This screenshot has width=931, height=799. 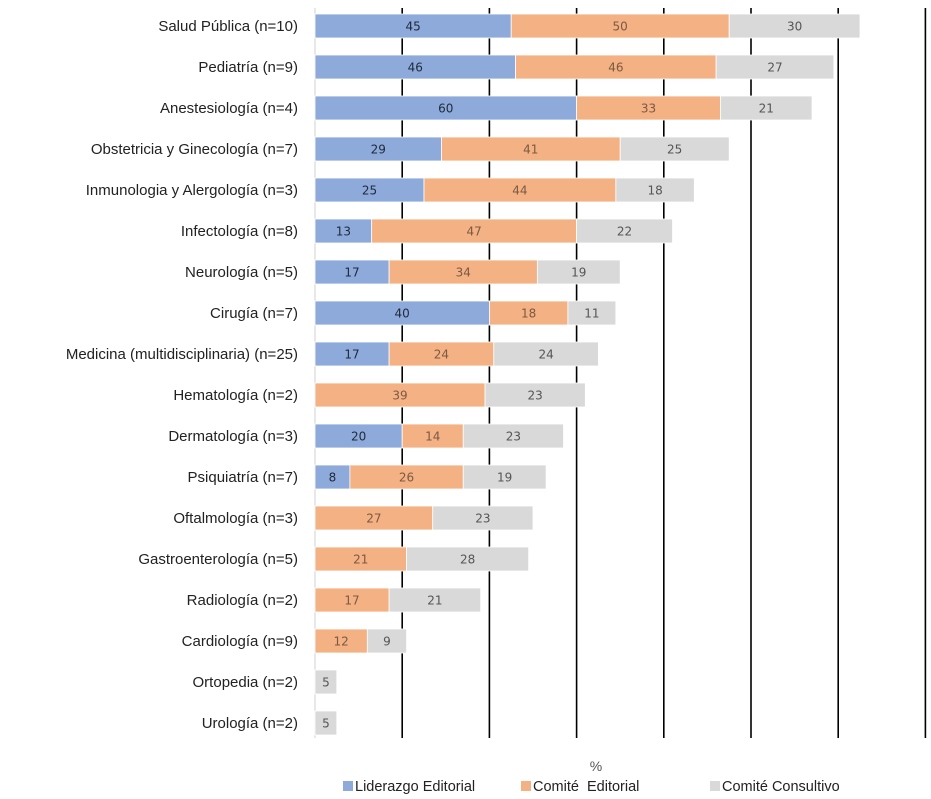 I want to click on data-label: 28, so click(x=467, y=560).